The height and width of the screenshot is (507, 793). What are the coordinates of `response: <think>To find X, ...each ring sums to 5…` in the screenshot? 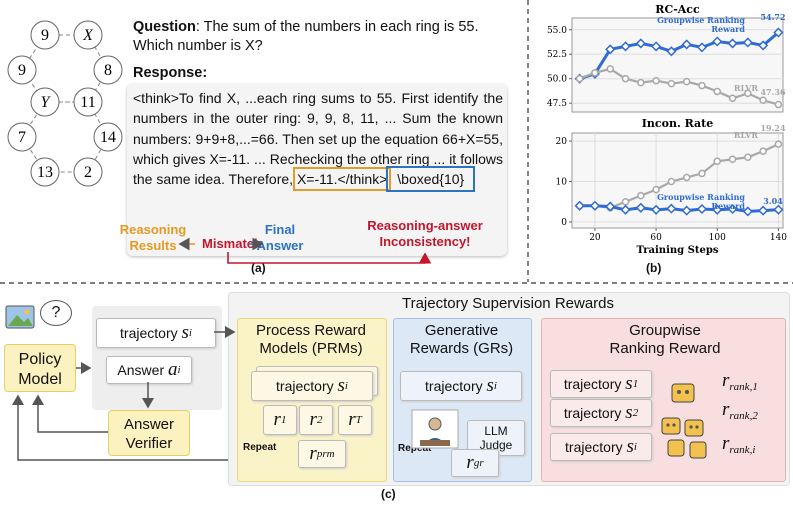 It's located at (318, 140).